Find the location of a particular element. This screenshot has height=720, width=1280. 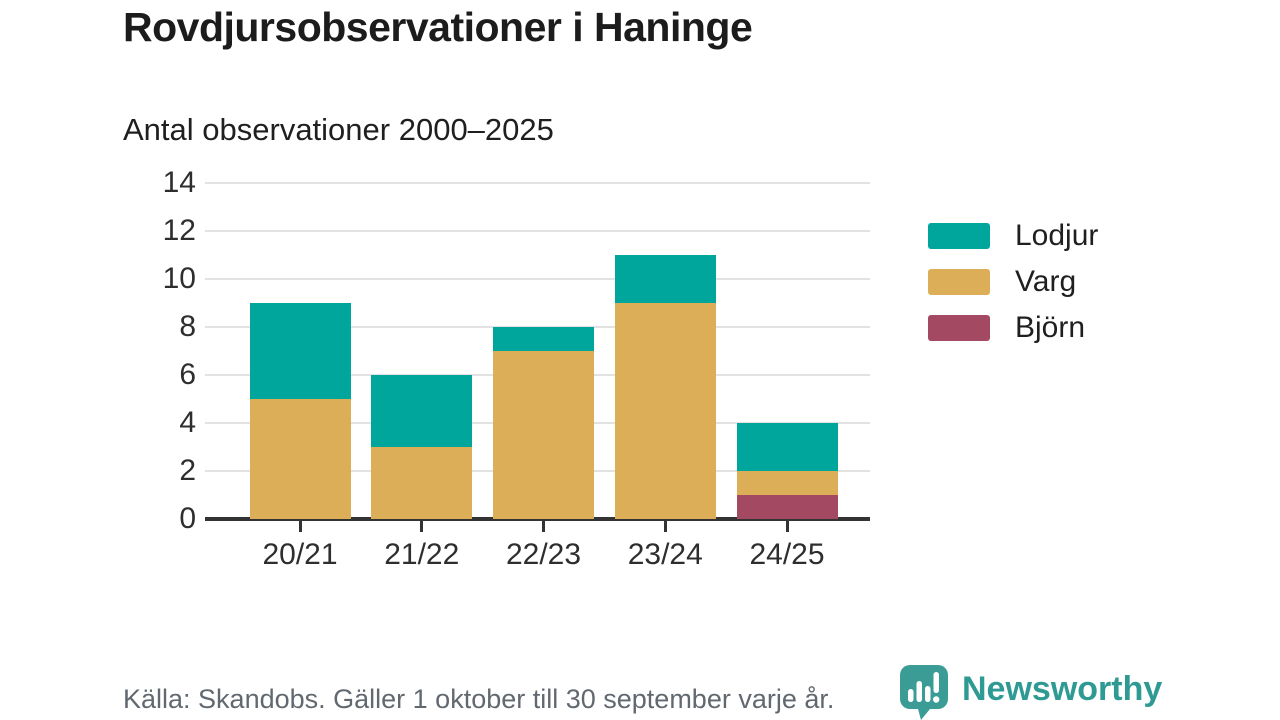

legend-item: Björn is located at coordinates (1013, 328).